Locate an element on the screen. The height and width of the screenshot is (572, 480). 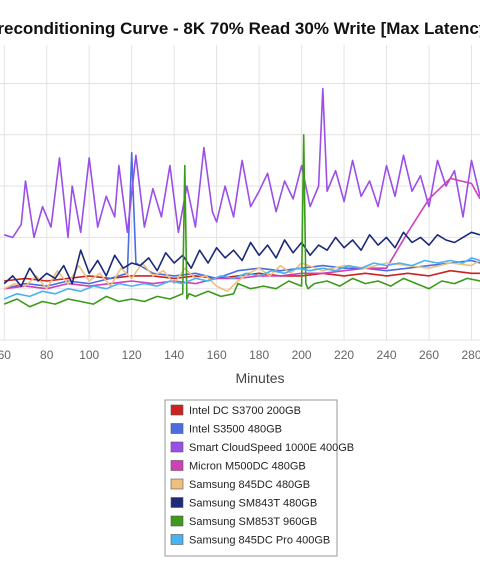
legend-label: Samsung SM843T 480GB is located at coordinates (253, 504).